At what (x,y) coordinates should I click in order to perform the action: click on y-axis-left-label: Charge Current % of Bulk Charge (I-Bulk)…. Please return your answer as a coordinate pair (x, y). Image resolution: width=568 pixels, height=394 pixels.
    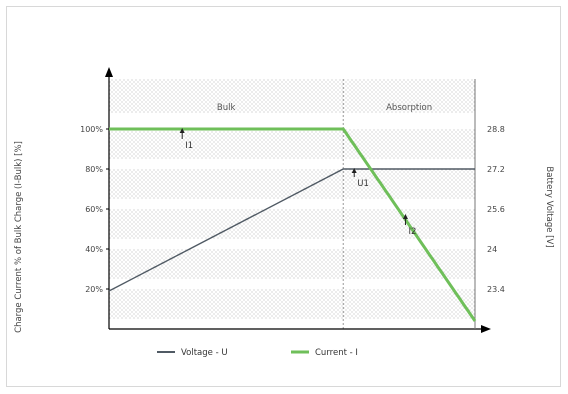
    Looking at the image, I should click on (19, 237).